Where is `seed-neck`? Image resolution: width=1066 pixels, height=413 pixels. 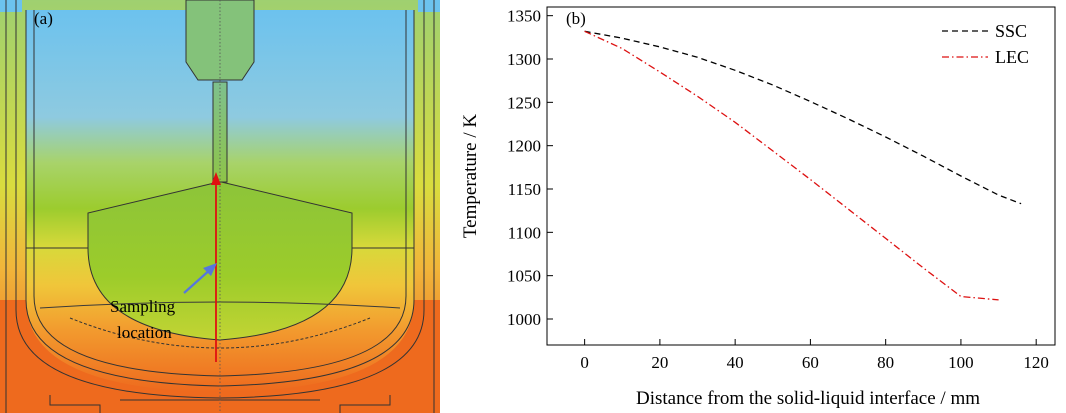 seed-neck is located at coordinates (220, 132).